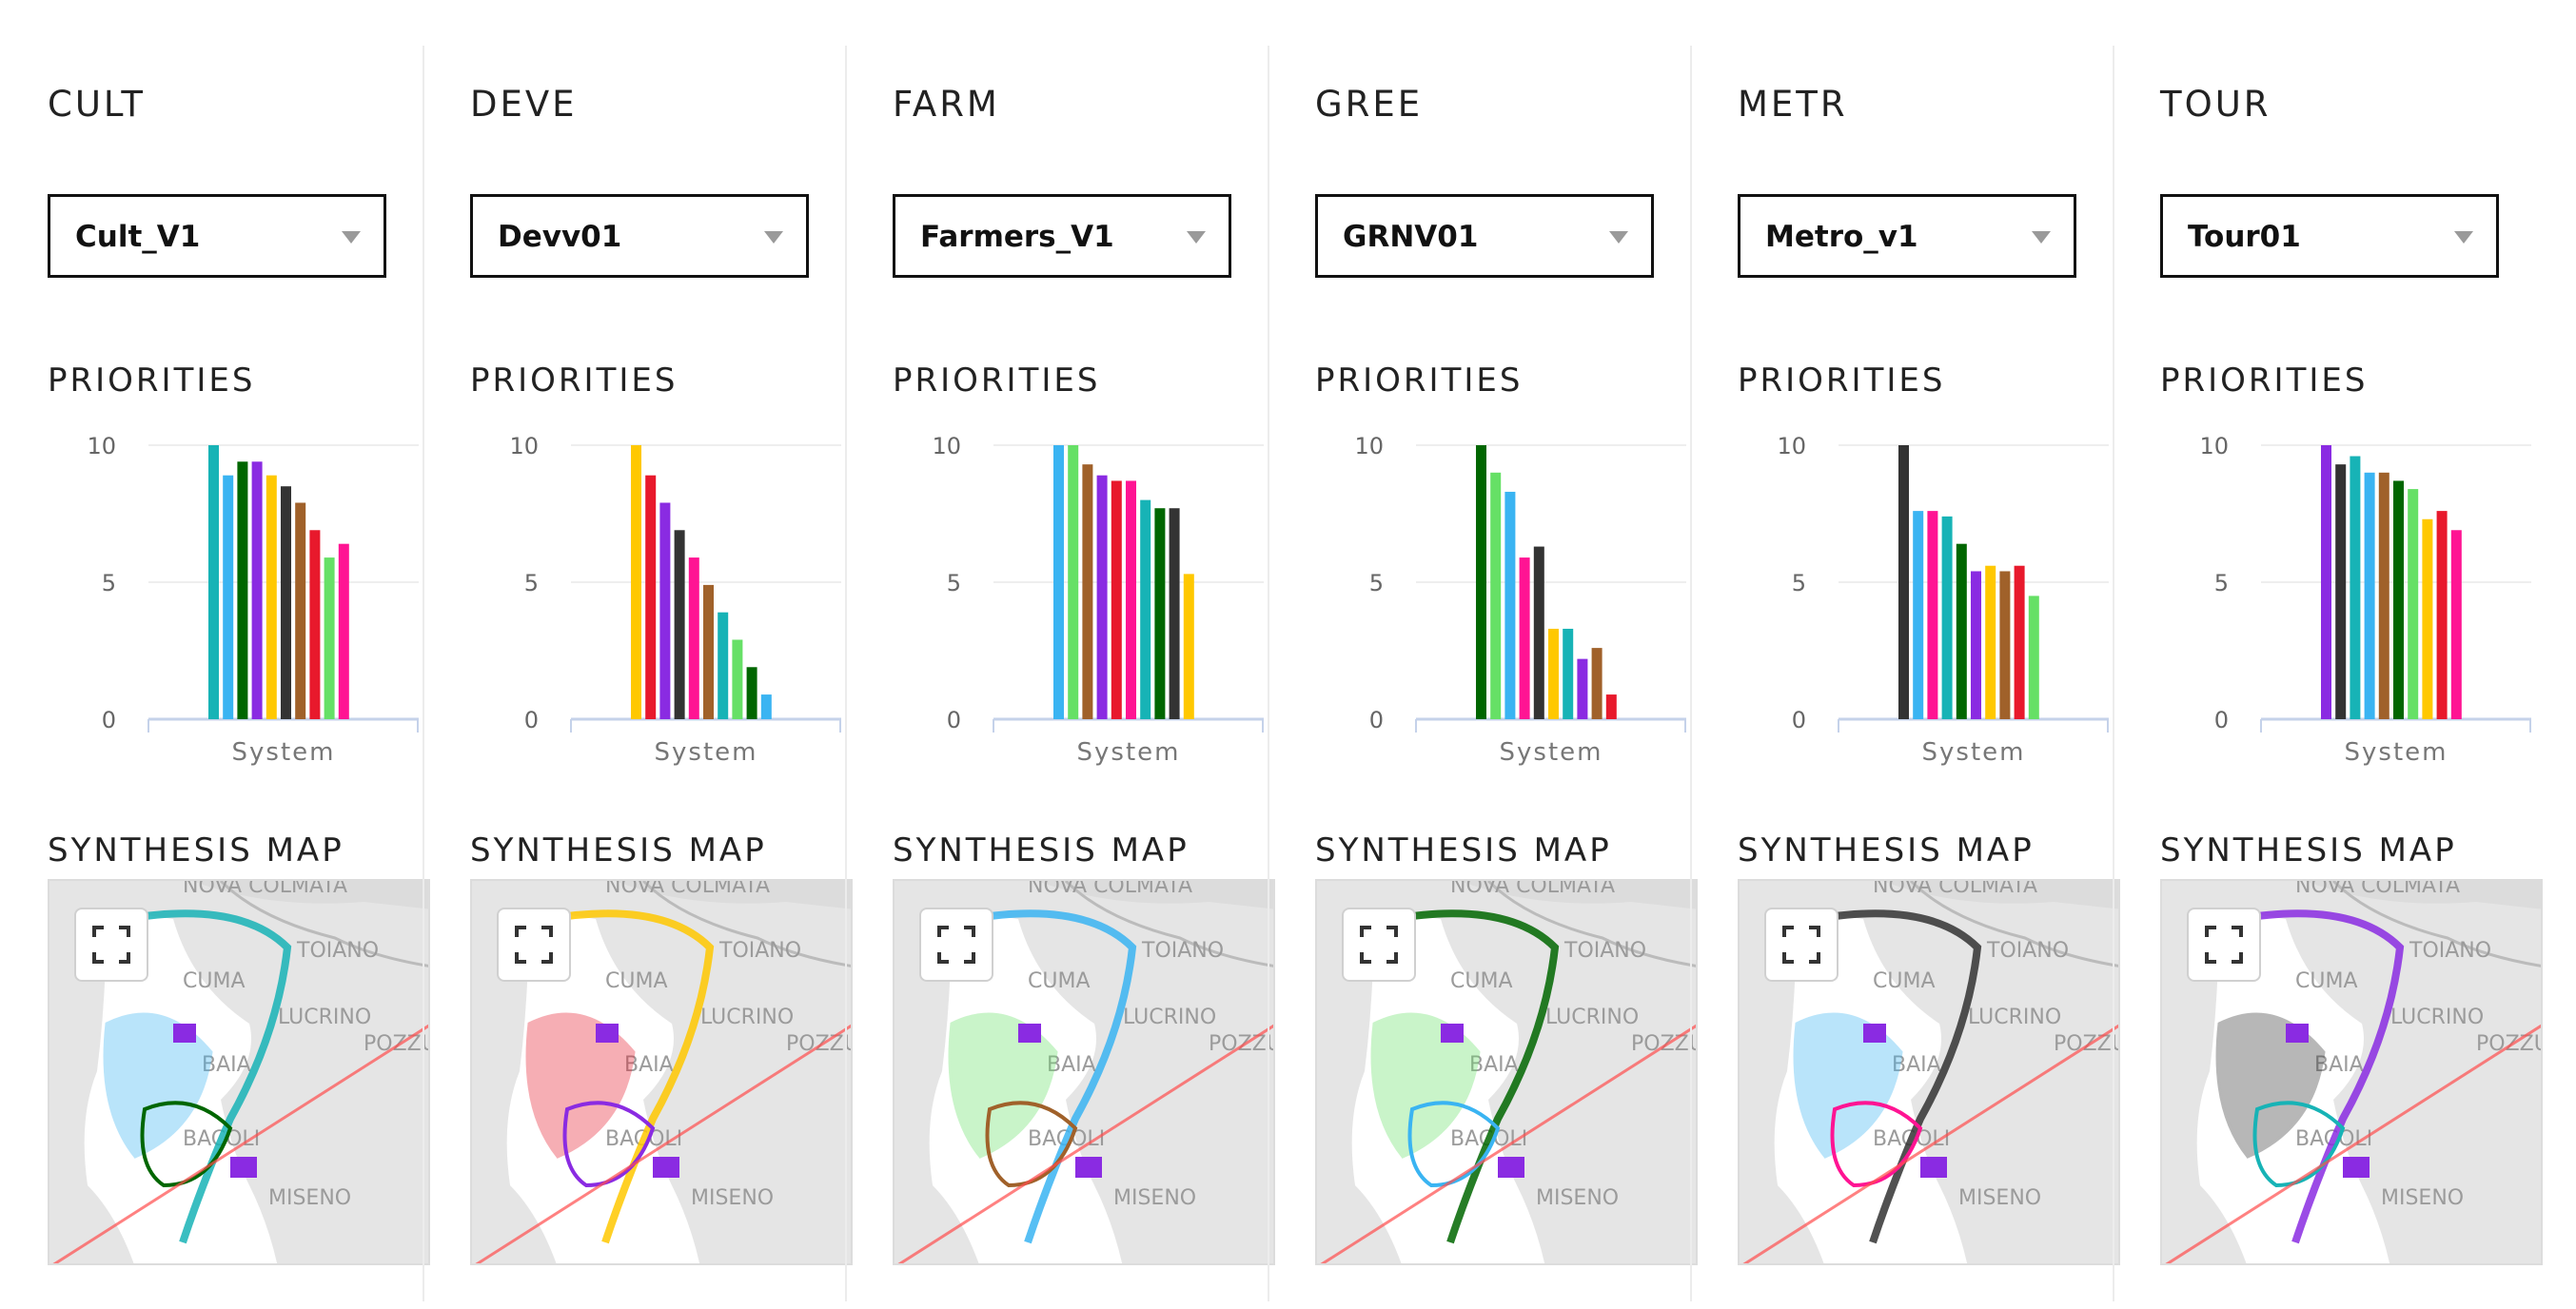 This screenshot has height=1309, width=2576. Describe the element at coordinates (1793, 104) in the screenshot. I see `column-title: METR` at that location.